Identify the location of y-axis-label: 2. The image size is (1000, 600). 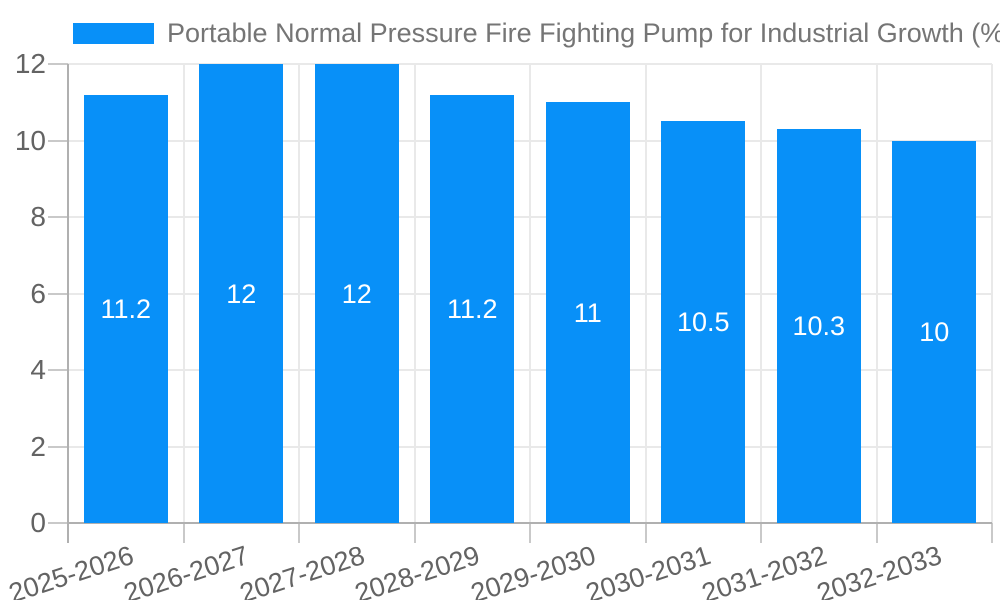
(38, 446).